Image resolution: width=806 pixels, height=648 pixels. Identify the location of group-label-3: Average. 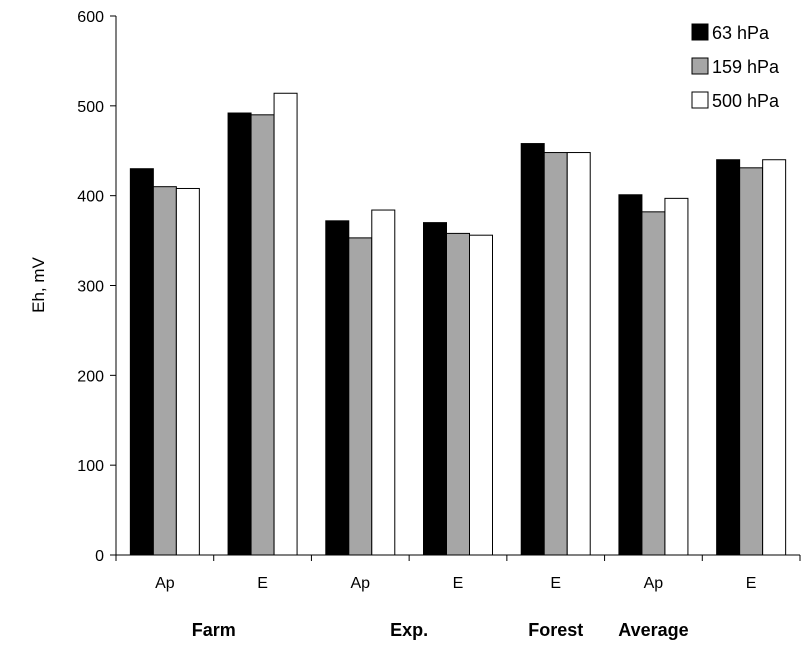
(653, 630).